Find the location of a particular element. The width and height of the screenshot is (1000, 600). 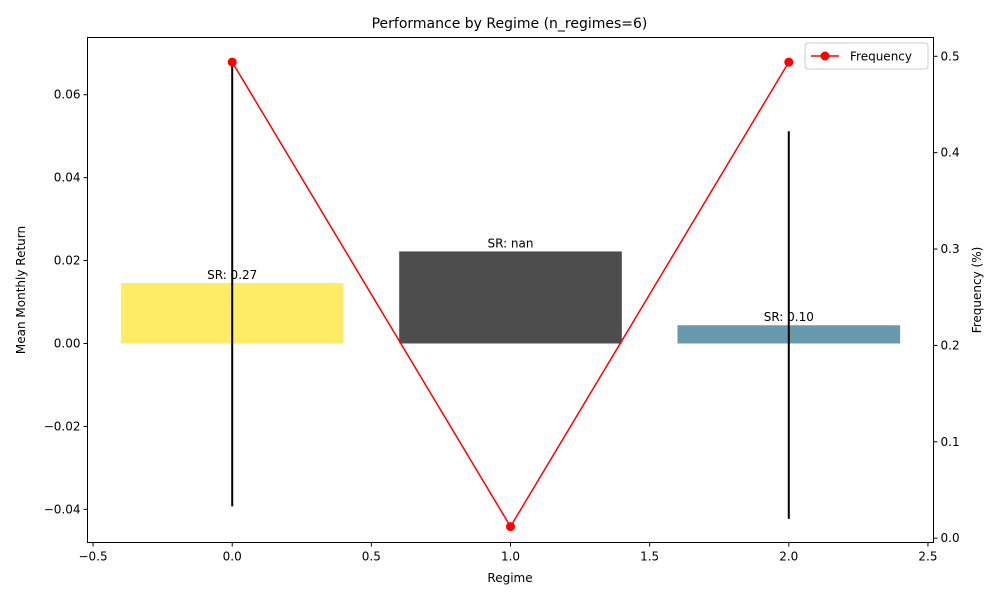

y-tick-label: 0.00 is located at coordinates (67, 343).